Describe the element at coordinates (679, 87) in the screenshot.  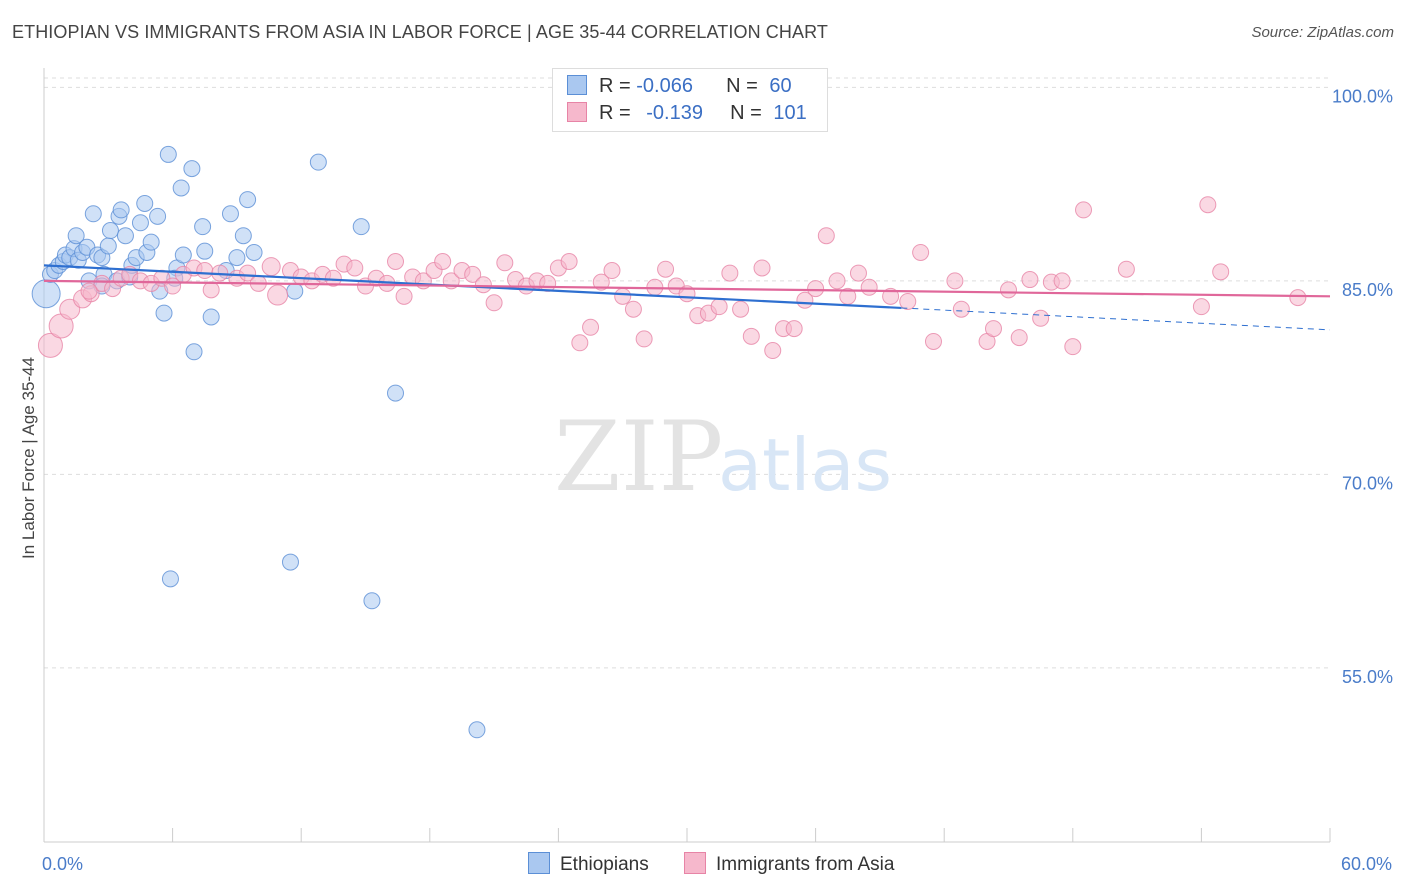
I see `legend-row-ethiopians: R = -0.066 N = 60` at that location.